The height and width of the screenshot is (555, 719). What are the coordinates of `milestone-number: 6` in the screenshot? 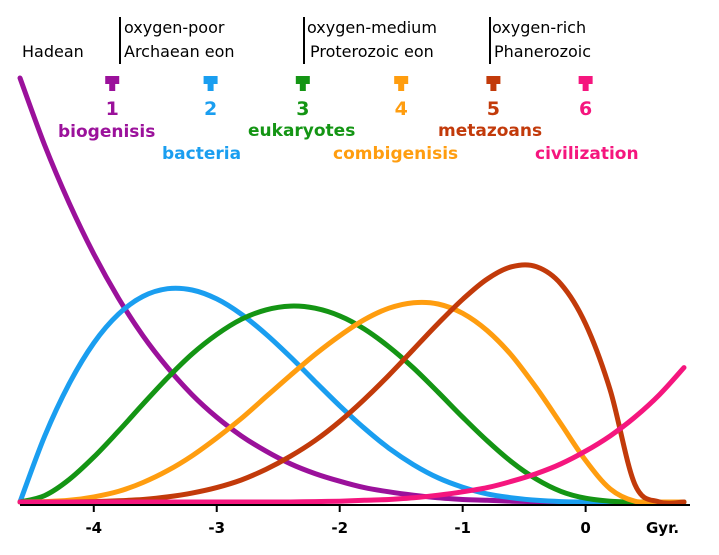 It's located at (585, 109).